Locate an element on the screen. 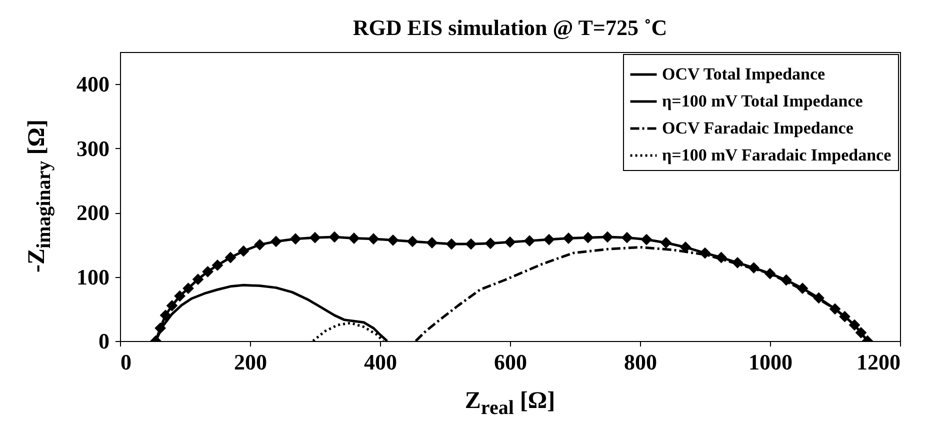 The width and height of the screenshot is (937, 425). x-axis-title: Z$_{real}$ [Ω] is located at coordinates (510, 404).